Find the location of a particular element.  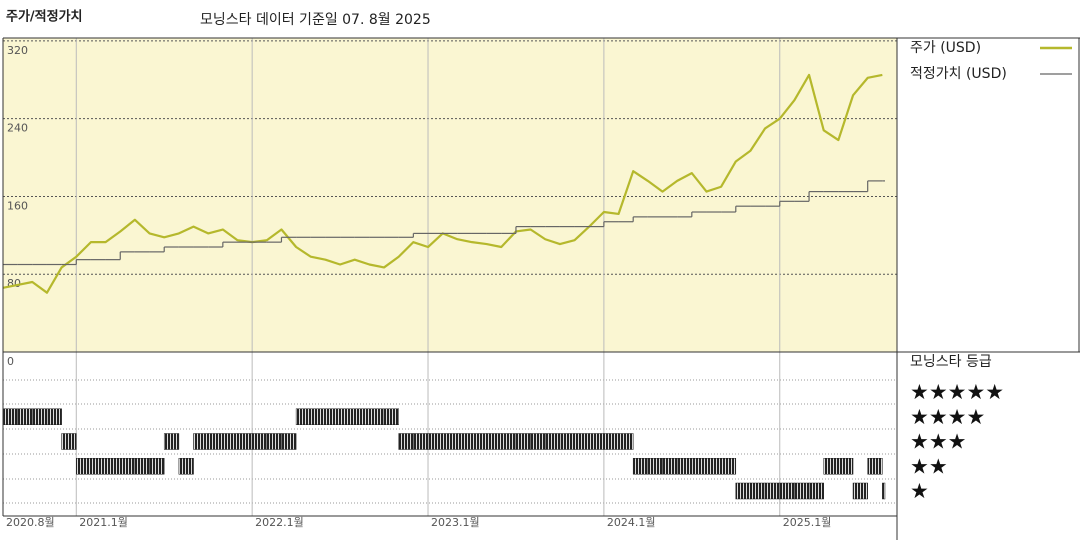

x-tick-label: 2025.1월 is located at coordinates (807, 522).